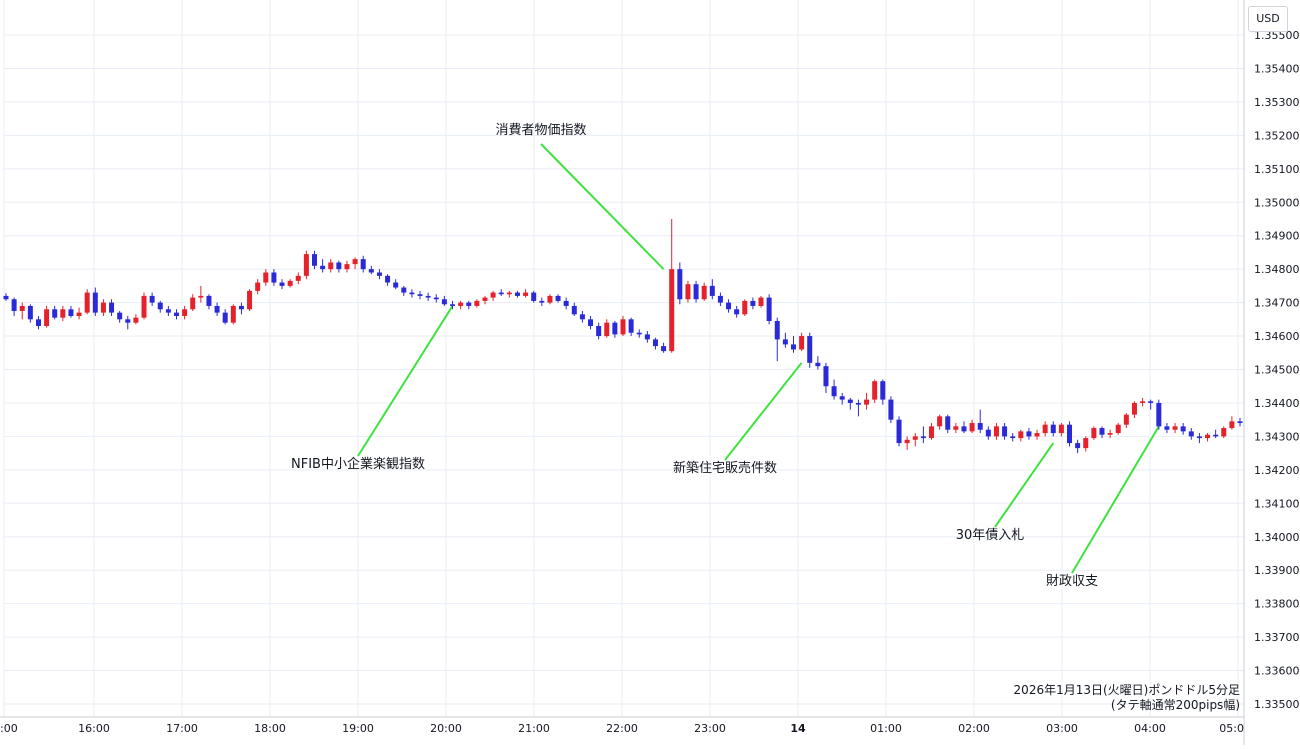 This screenshot has width=1300, height=749. I want to click on x-tick-label: 22:00, so click(622, 728).